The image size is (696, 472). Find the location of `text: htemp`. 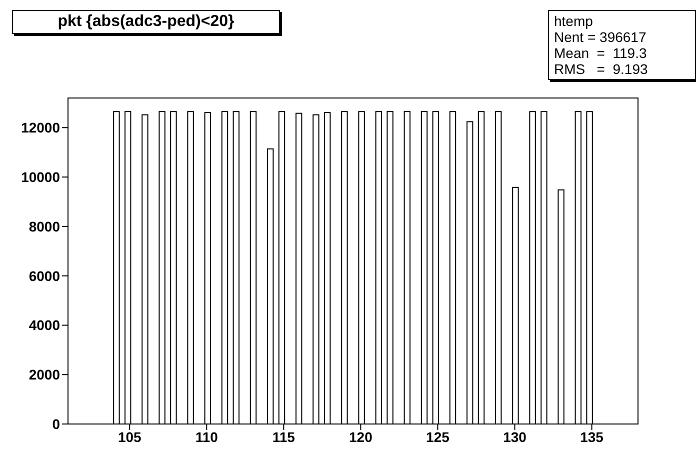

text: htemp is located at coordinates (574, 21).